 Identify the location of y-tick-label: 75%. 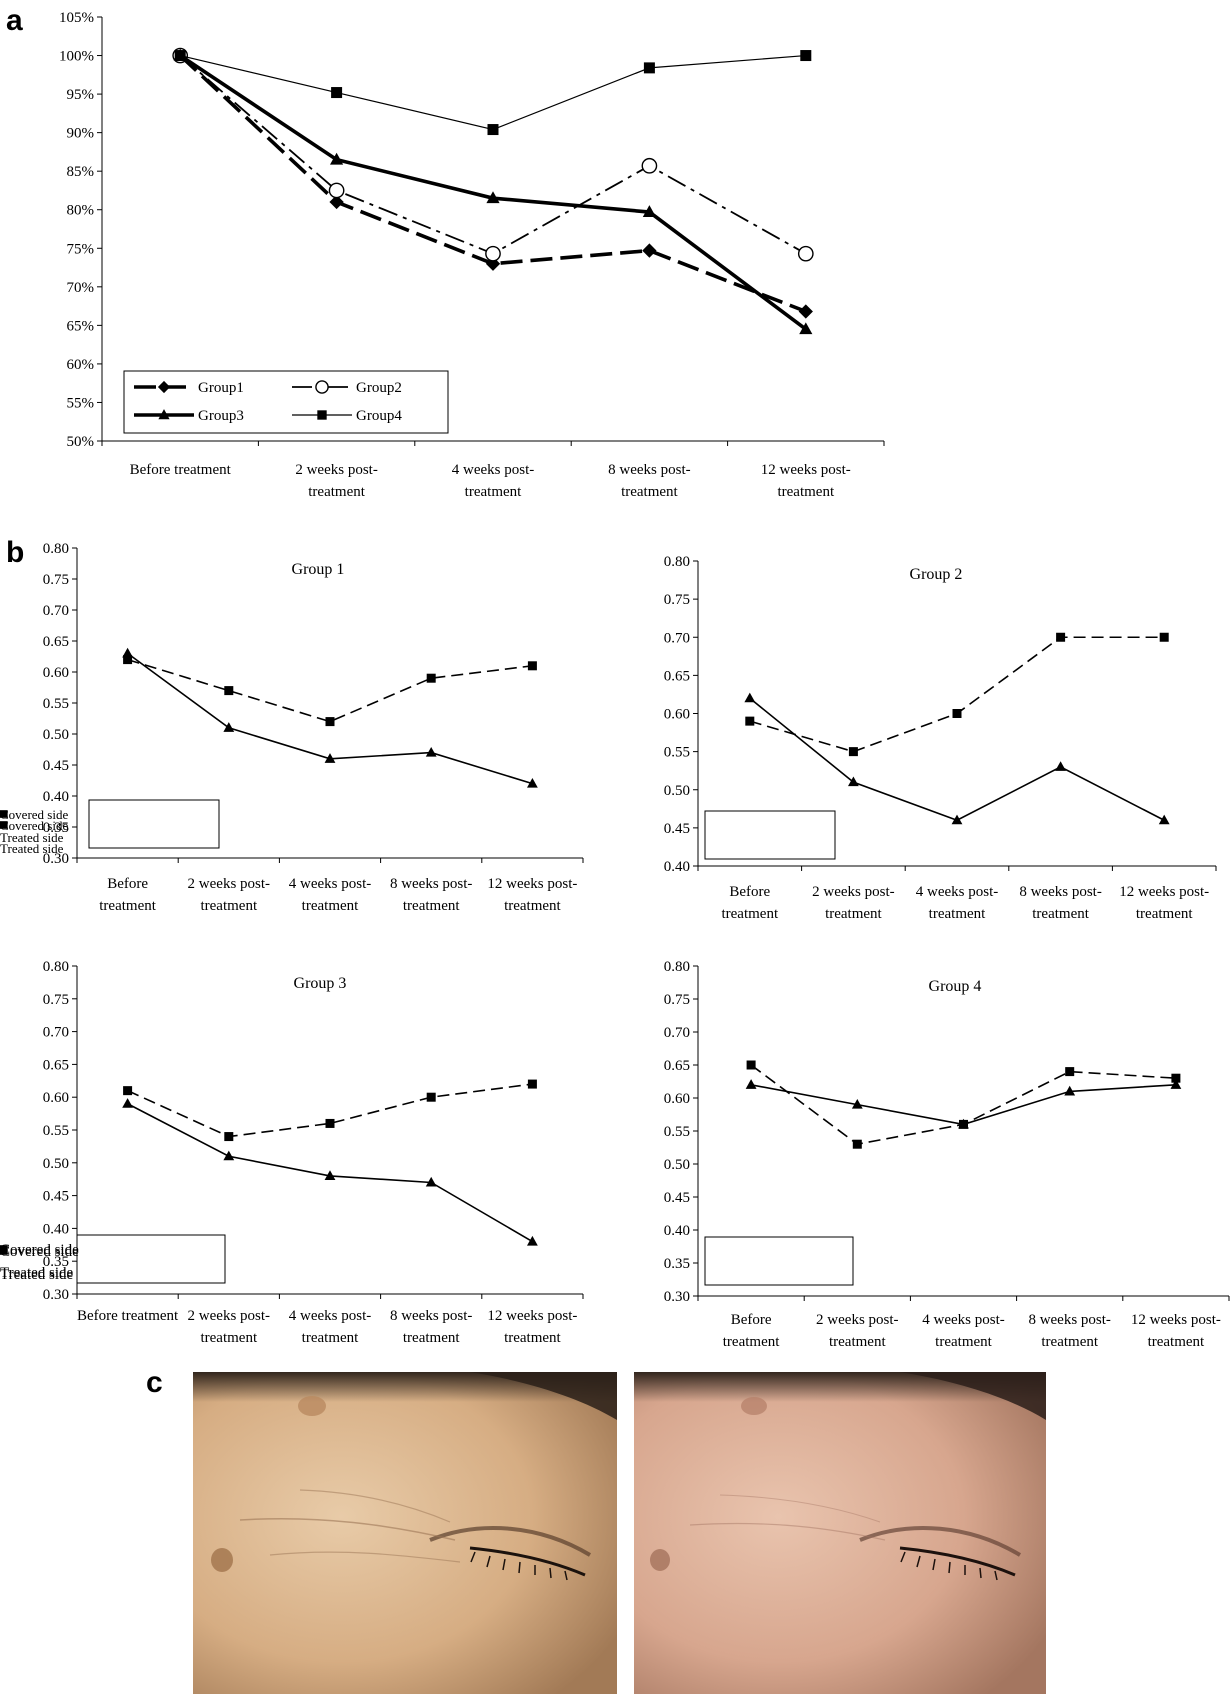
(81, 249).